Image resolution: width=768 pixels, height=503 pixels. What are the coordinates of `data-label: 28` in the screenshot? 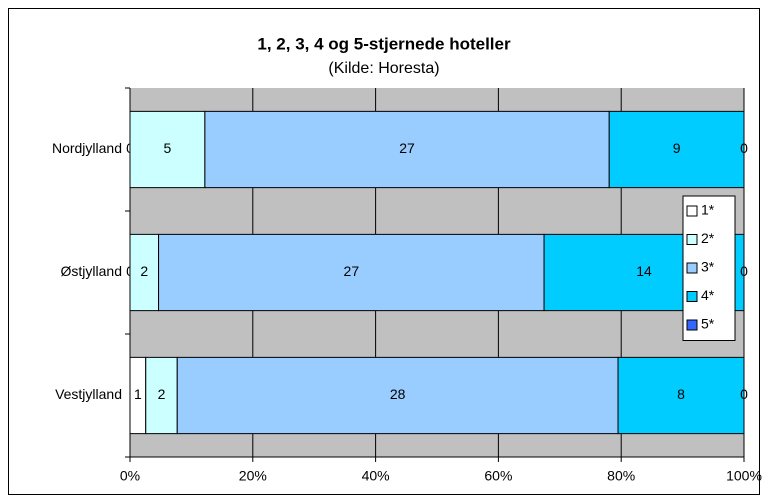 It's located at (398, 394).